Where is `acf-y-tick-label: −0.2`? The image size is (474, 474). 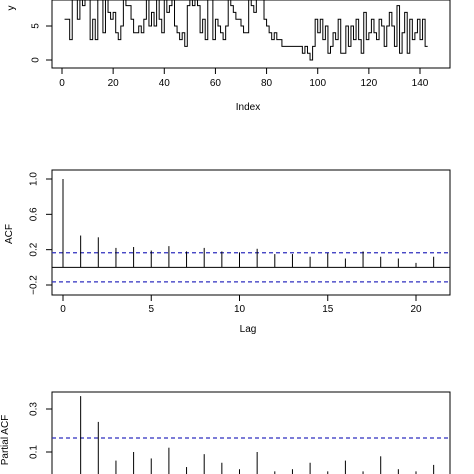 acf-y-tick-label: −0.2 is located at coordinates (34, 285).